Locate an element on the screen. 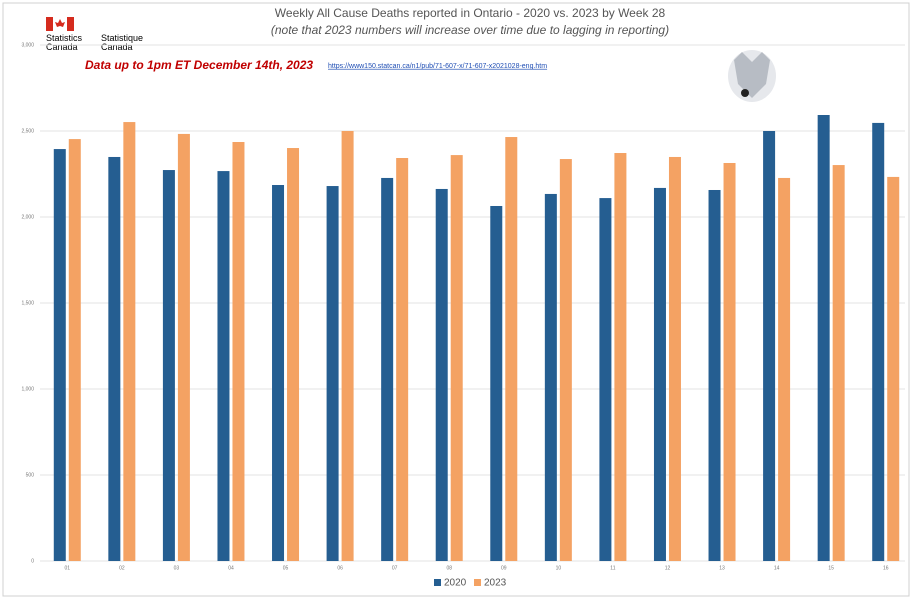  y-tick-label: 3,000 is located at coordinates (27, 45).